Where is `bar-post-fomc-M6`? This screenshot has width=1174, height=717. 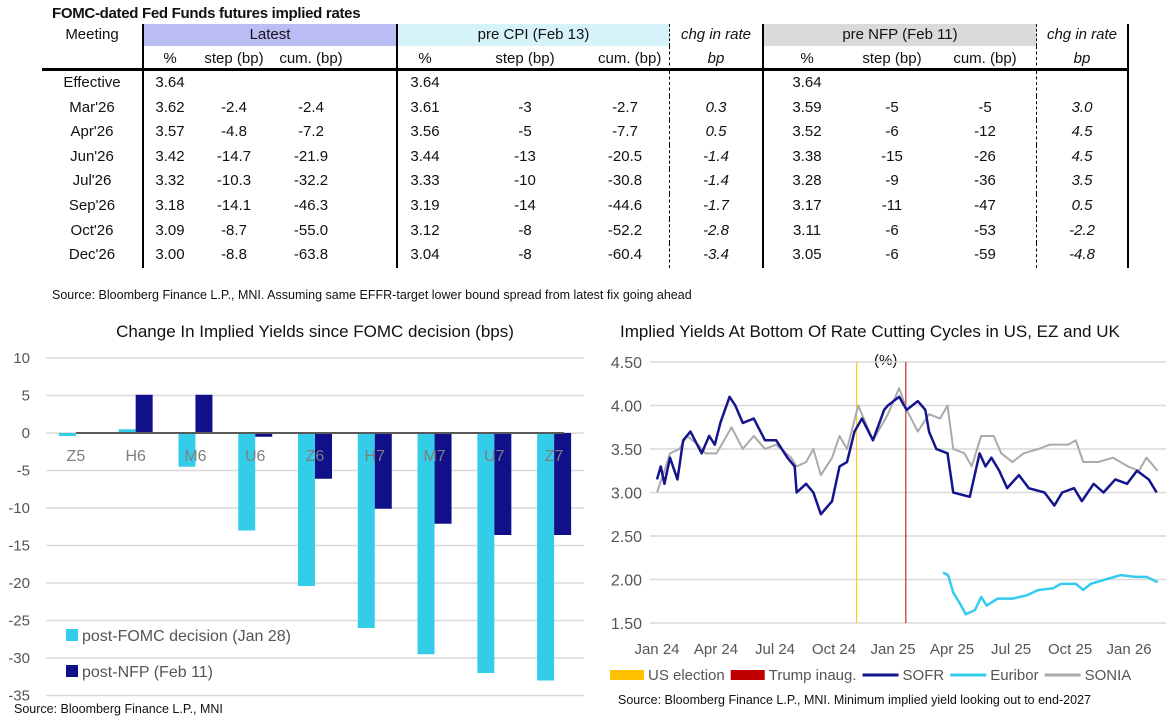
bar-post-fomc-M6 is located at coordinates (187, 450).